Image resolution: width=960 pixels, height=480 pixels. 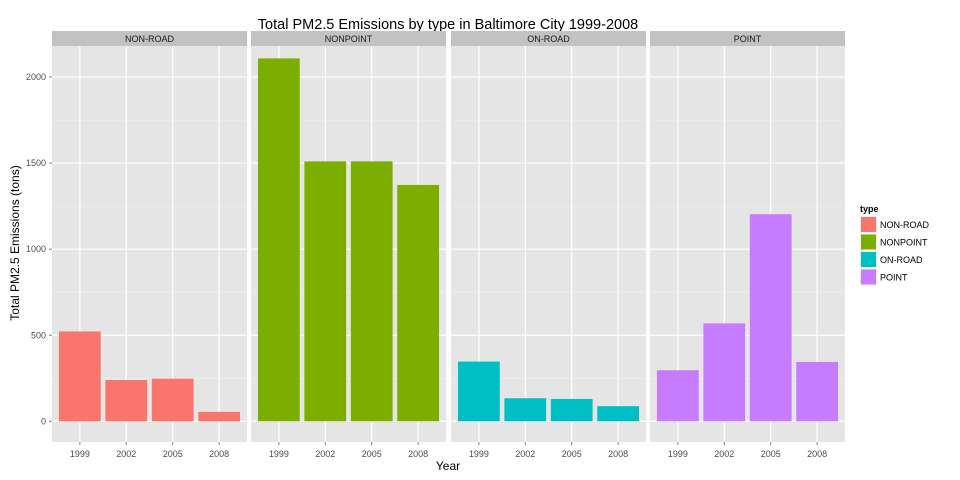 I want to click on facet-strip-label: ON-ROAD, so click(x=548, y=39).